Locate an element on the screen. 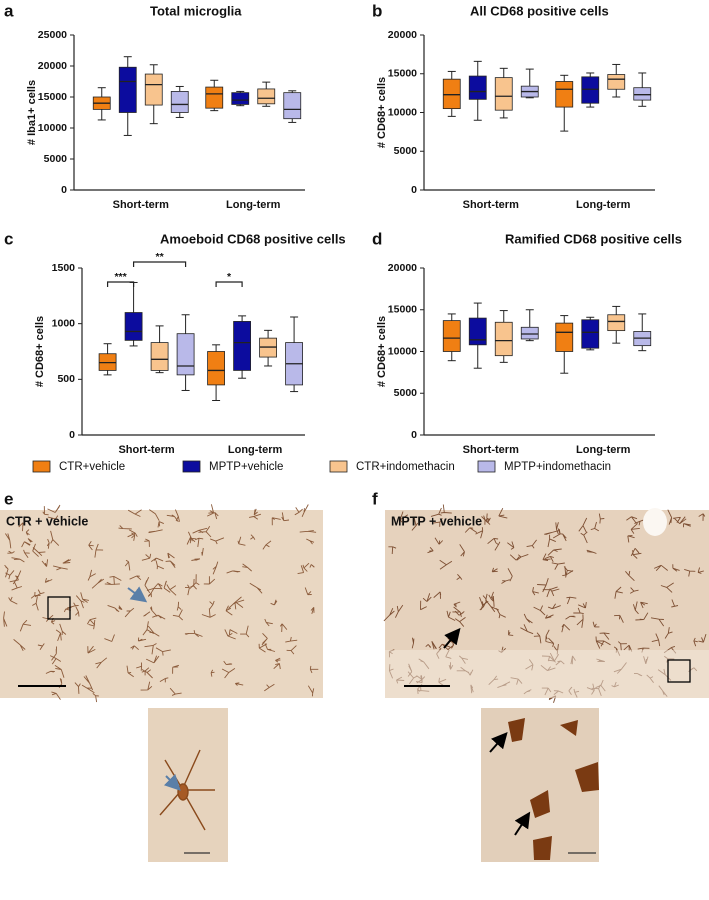 The image size is (709, 900). chart-title: All CD68 positive cells is located at coordinates (539, 10).